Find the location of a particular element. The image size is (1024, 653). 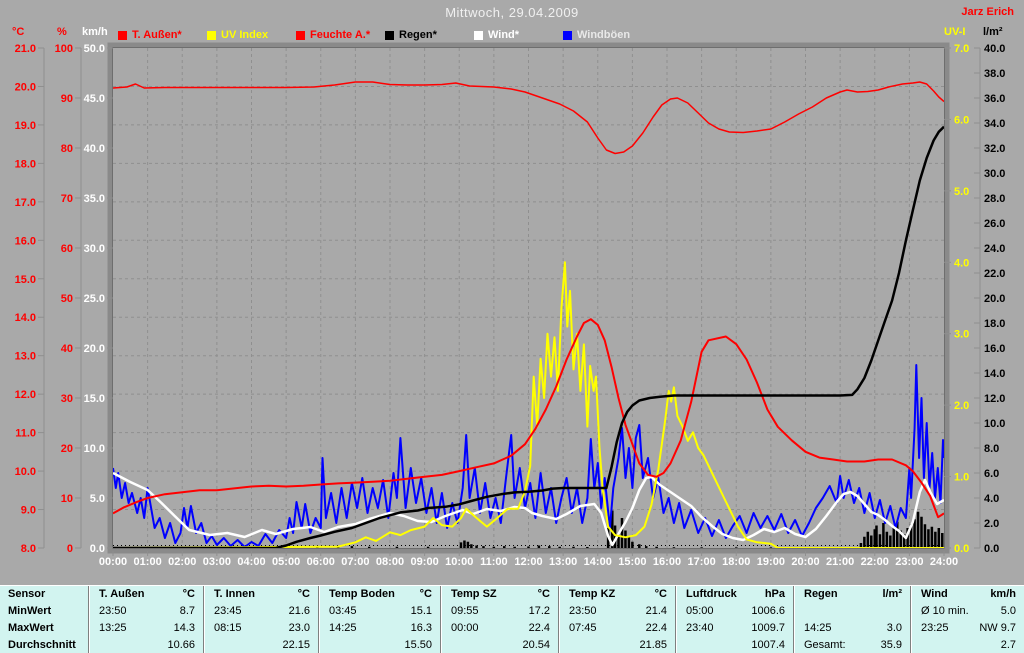

legend-item-1: T. Außen* is located at coordinates (162, 35).